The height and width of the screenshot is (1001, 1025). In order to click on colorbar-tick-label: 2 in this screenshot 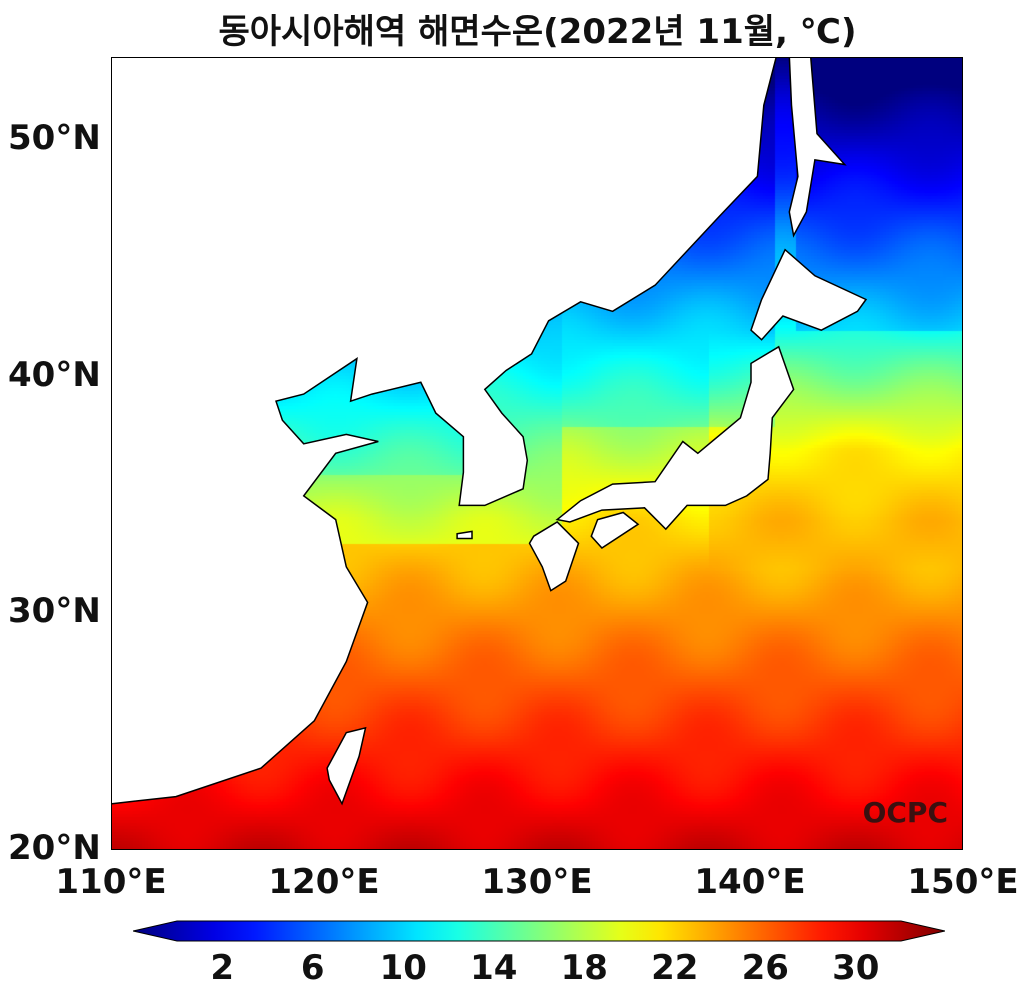, I will do `click(222, 968)`.